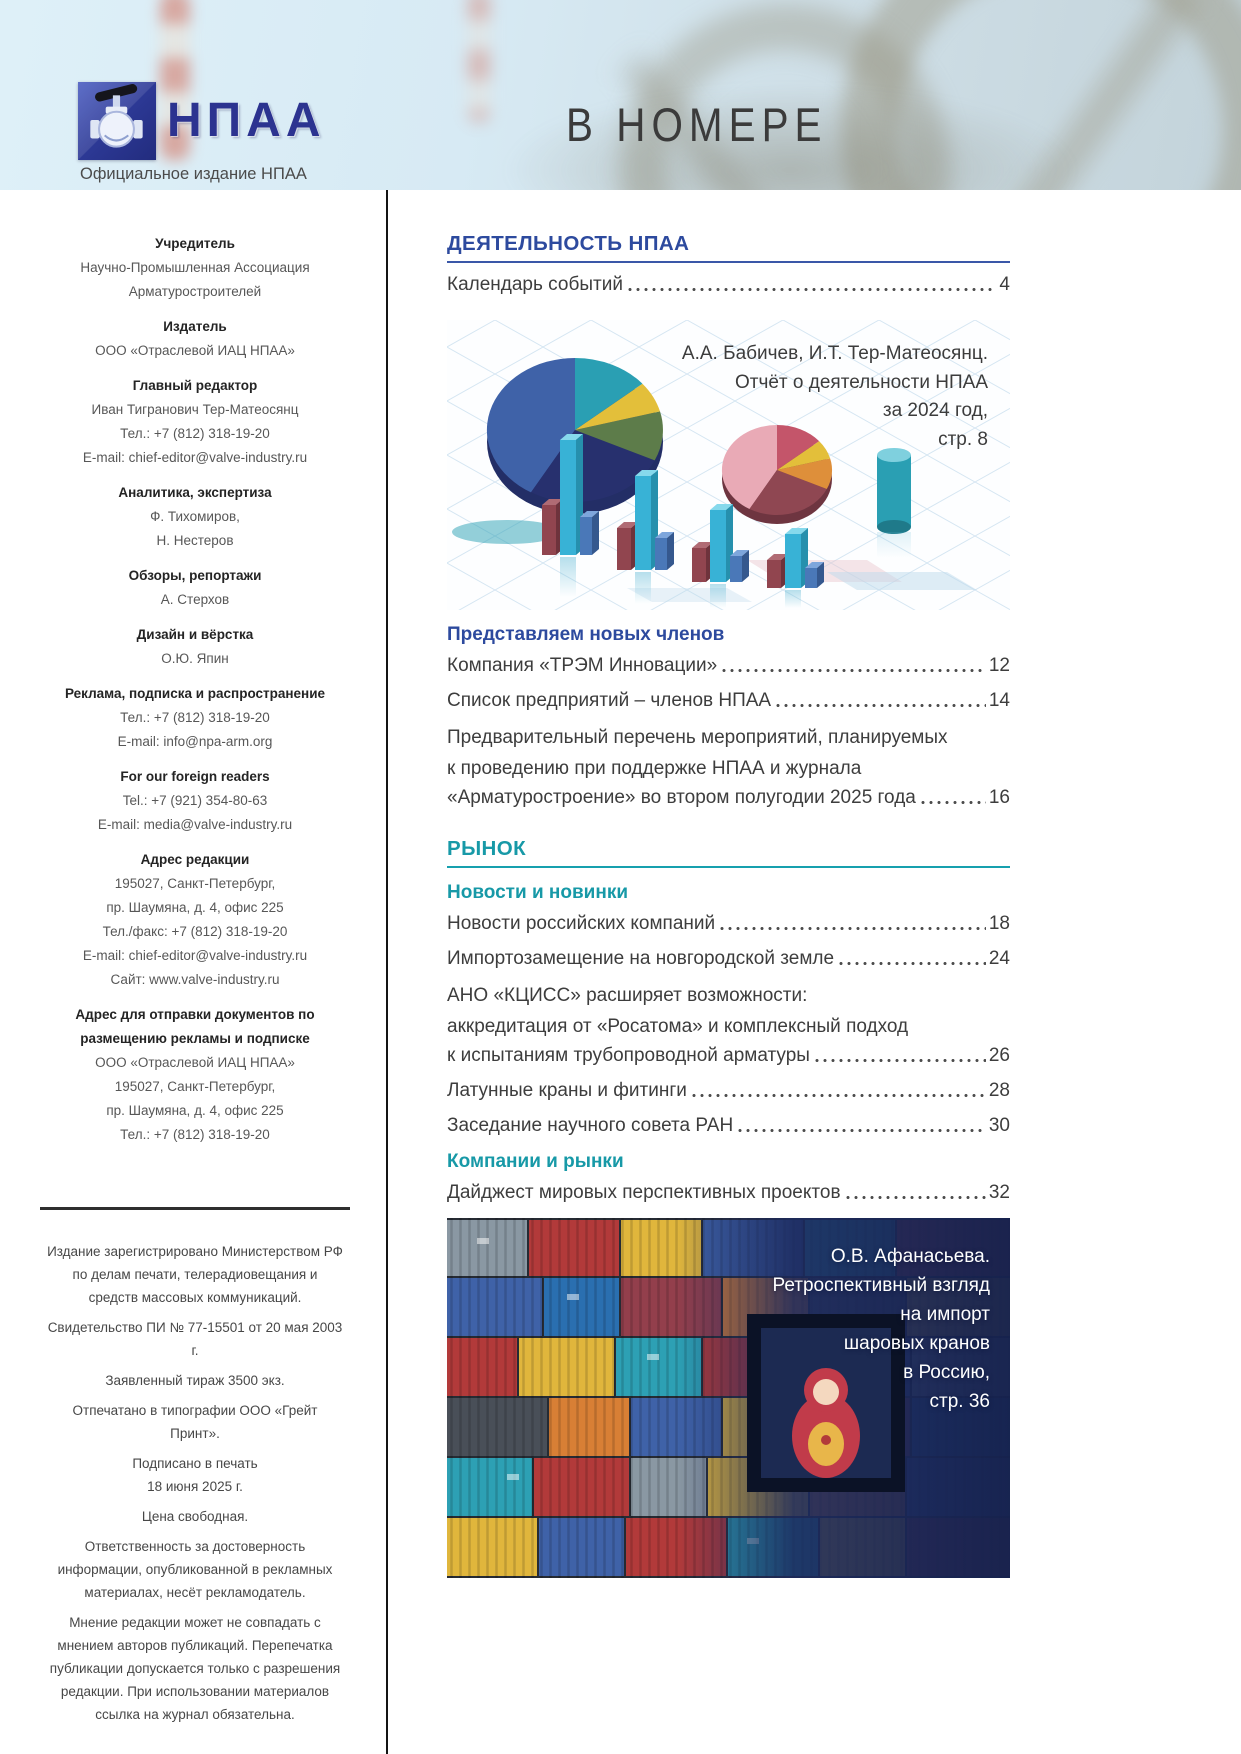 Image resolution: width=1241 pixels, height=1754 pixels. I want to click on toc-entry: Список предприятий – членов НПАА 14, so click(728, 701).